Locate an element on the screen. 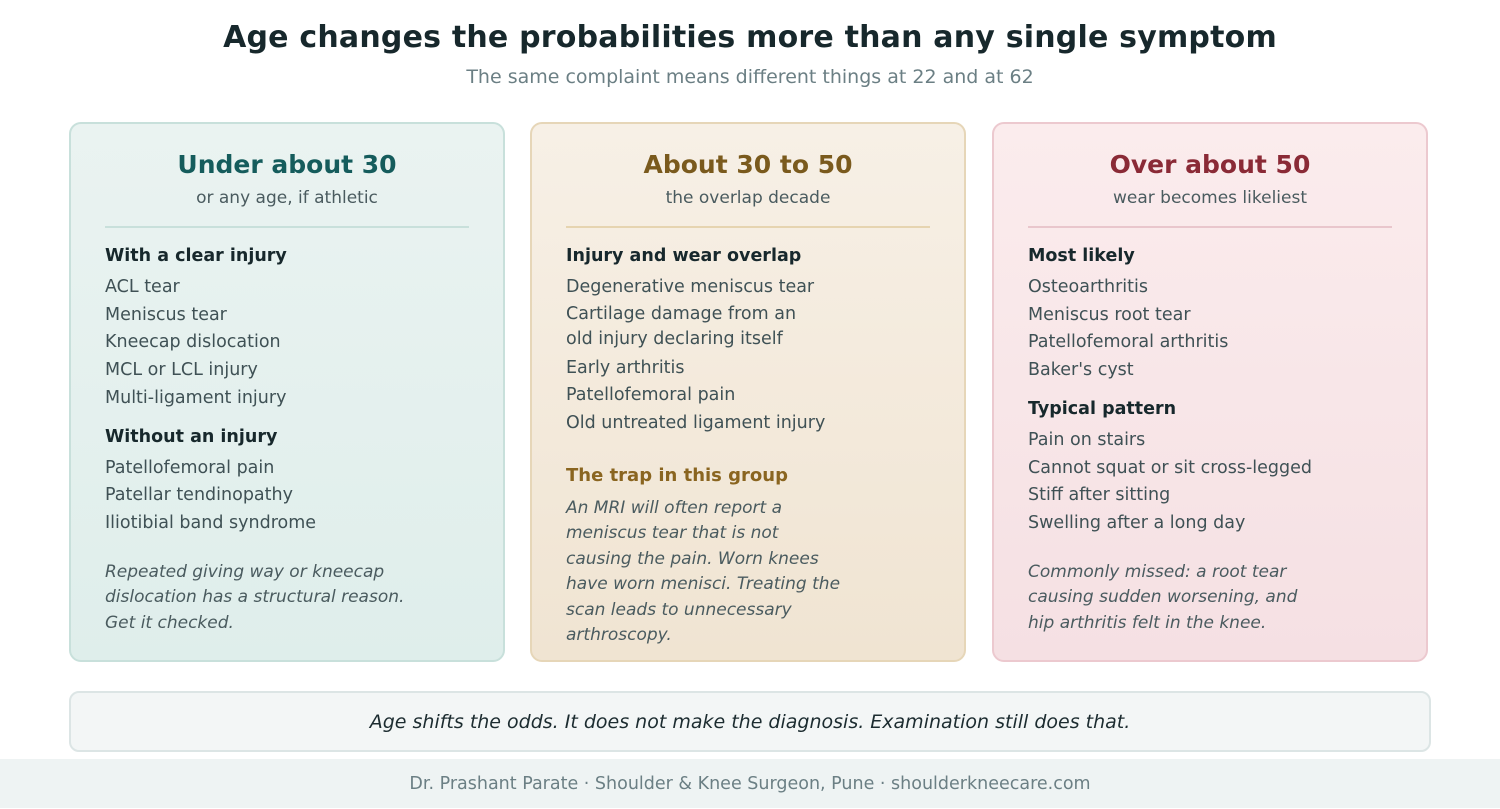  list-item: Meniscus root tear is located at coordinates (1109, 314).